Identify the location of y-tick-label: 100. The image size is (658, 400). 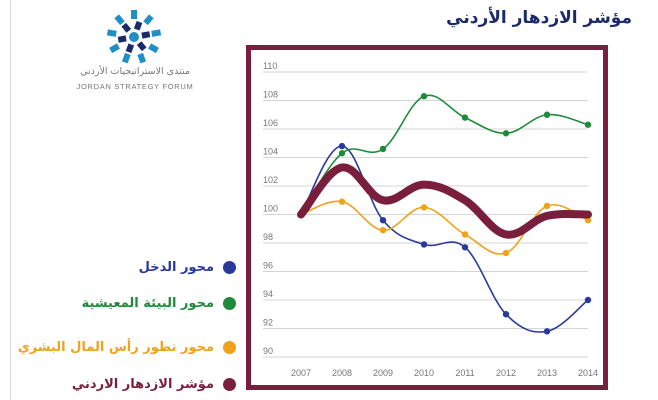
(270, 209).